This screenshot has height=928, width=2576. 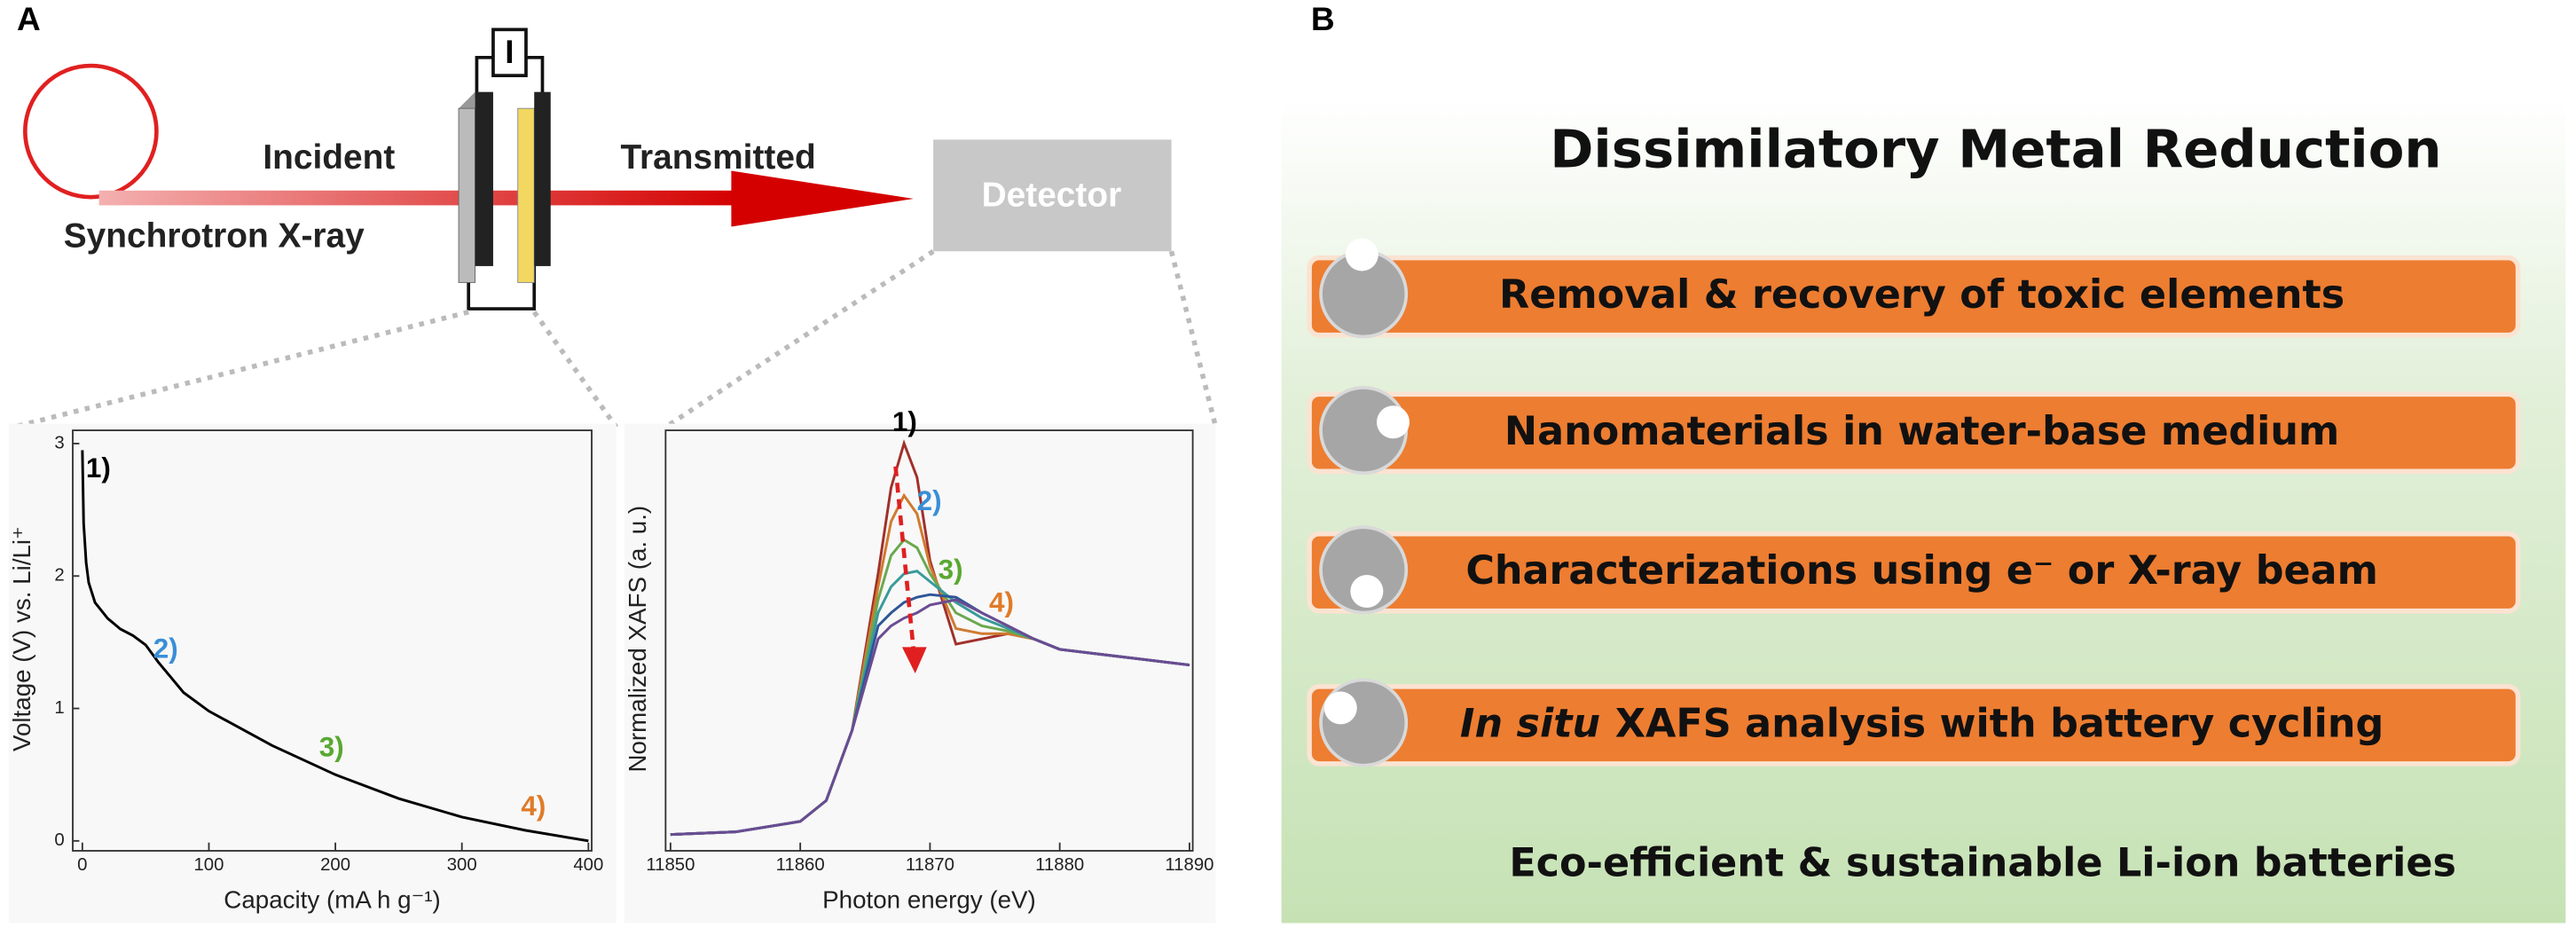 I want to click on x-axis-label: Capacity (mA h g⁻¹), so click(x=332, y=900).